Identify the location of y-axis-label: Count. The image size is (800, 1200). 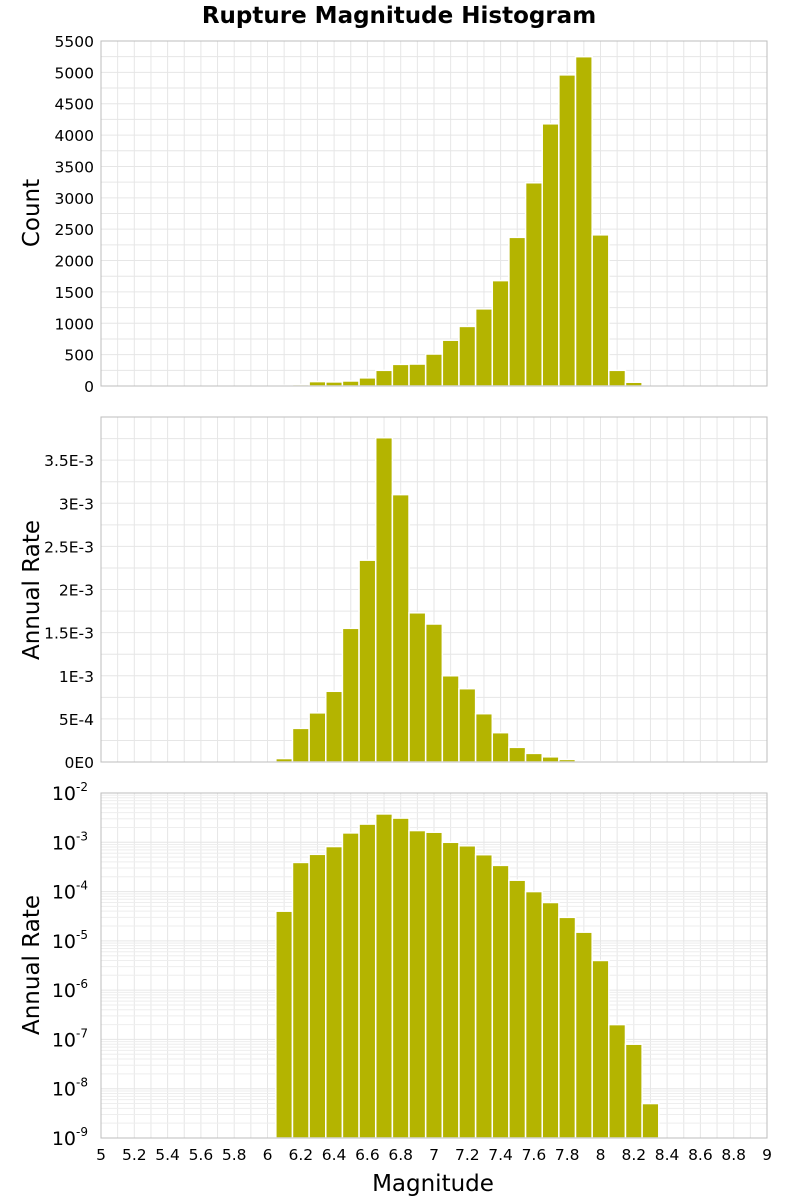
(32, 213).